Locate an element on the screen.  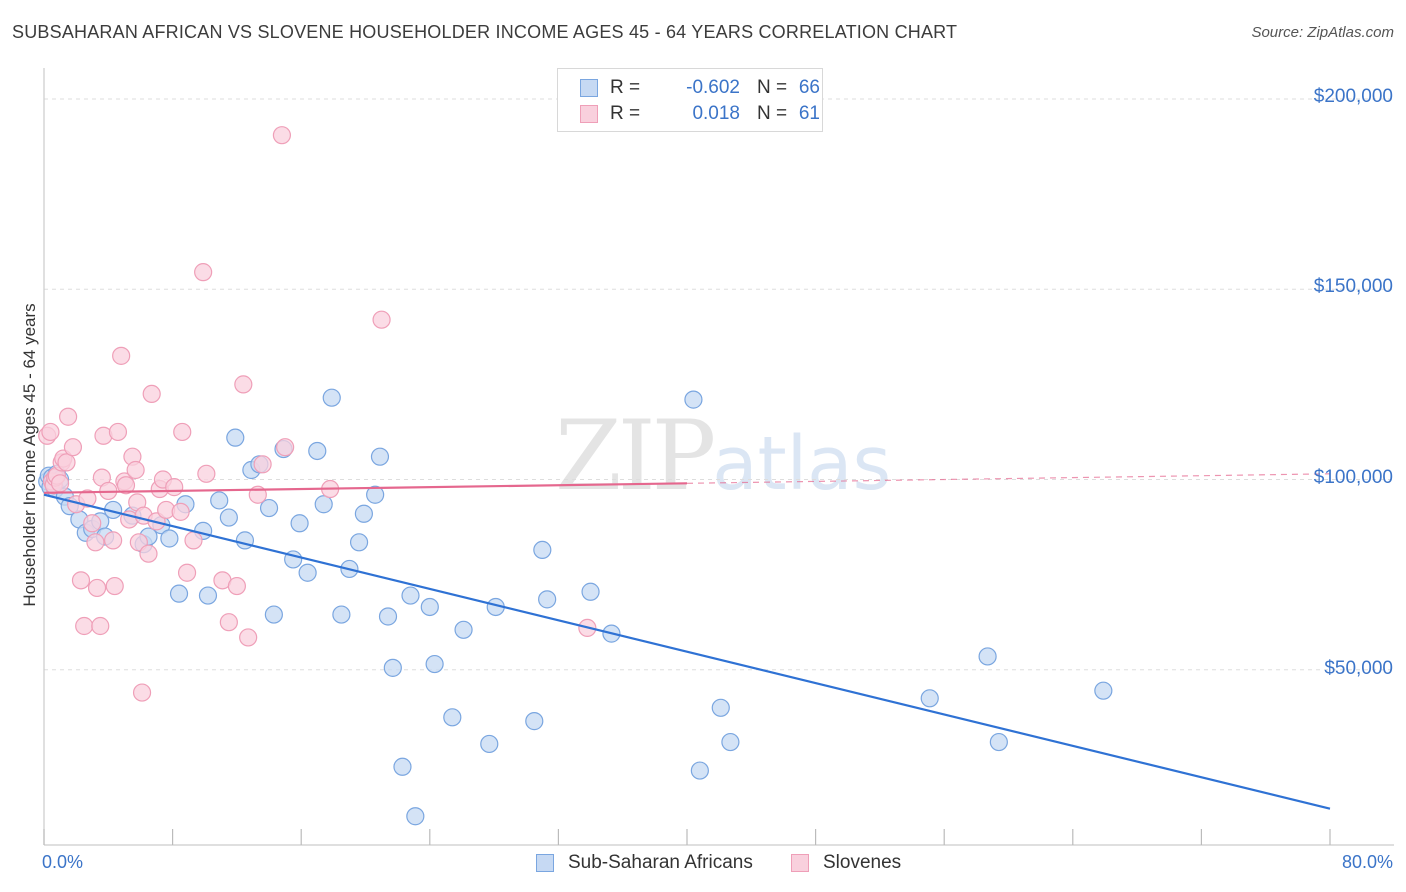
y-tick-100000: $100,000 is located at coordinates (1353, 477).